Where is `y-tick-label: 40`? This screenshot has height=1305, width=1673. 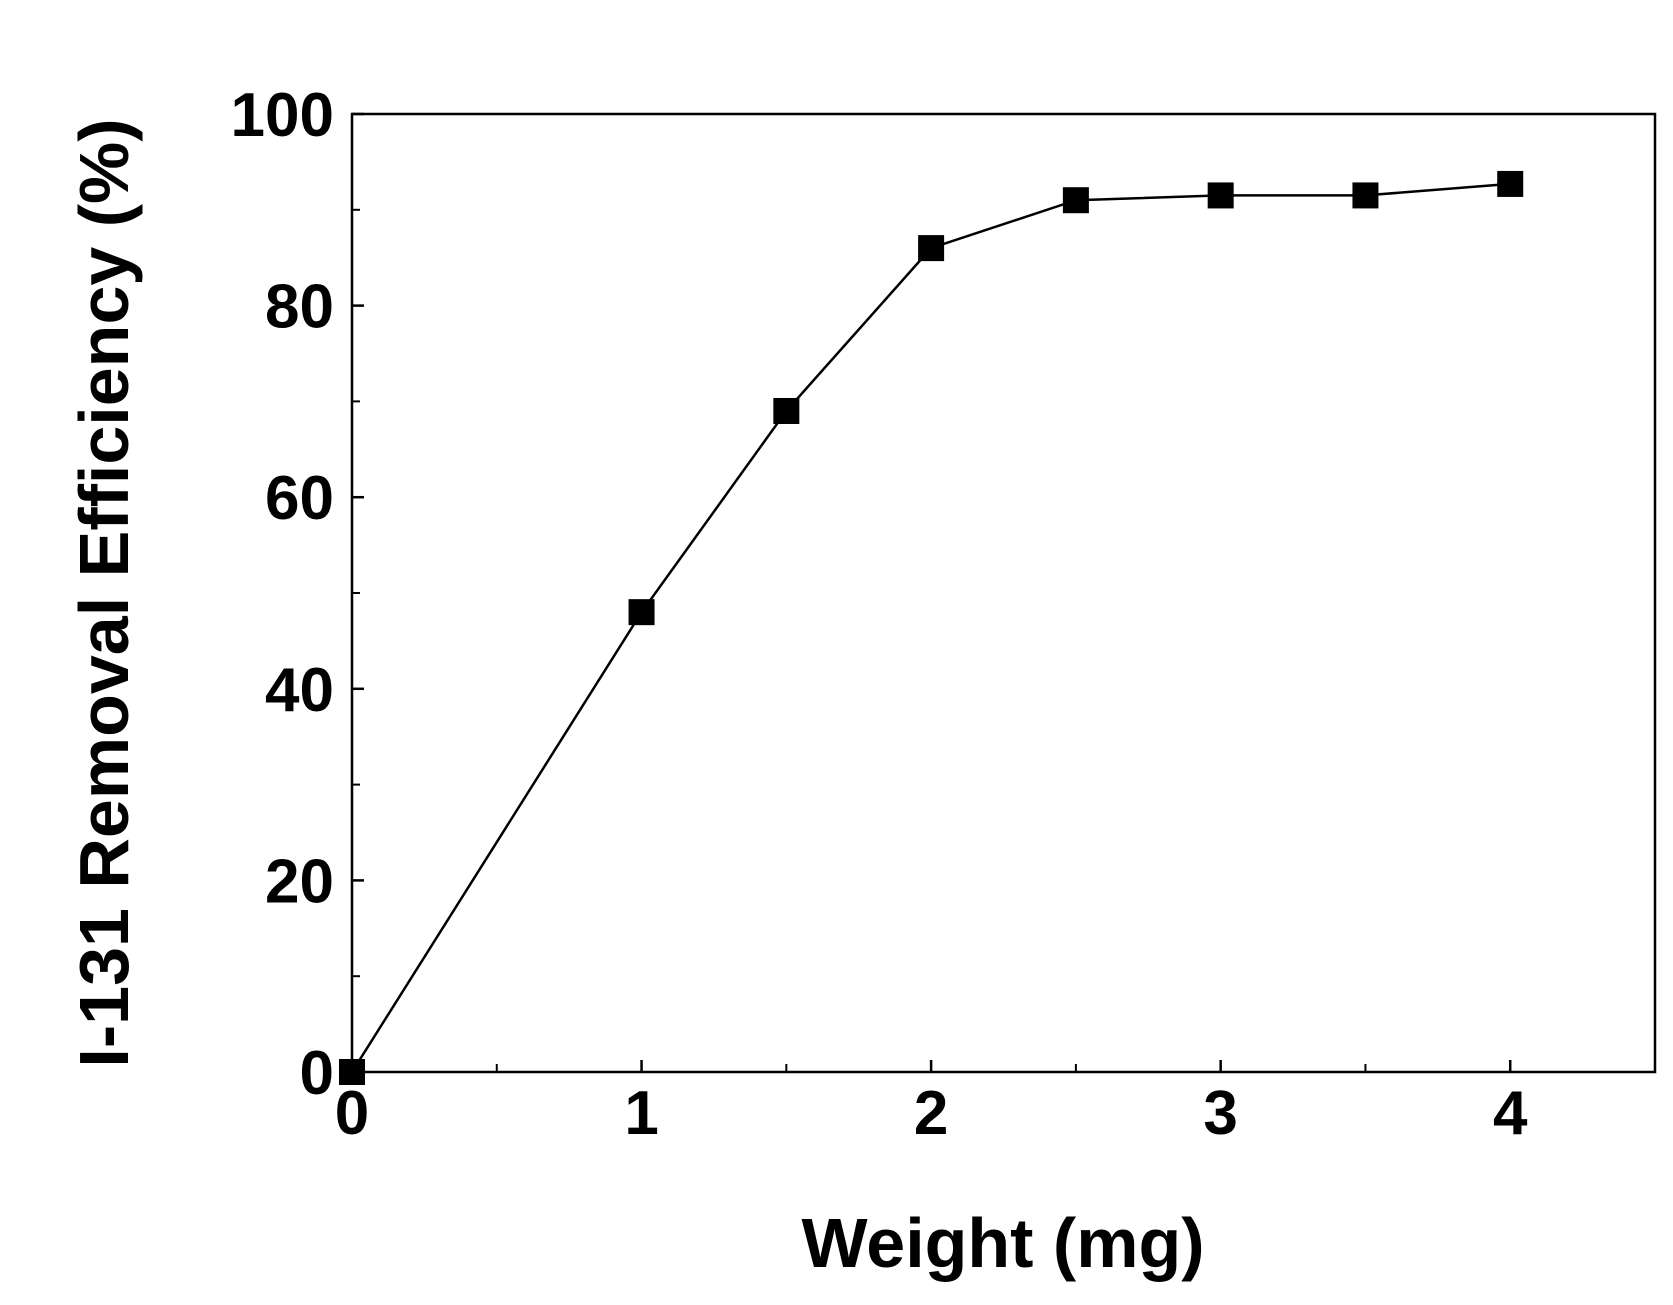
y-tick-label: 40 is located at coordinates (299, 690).